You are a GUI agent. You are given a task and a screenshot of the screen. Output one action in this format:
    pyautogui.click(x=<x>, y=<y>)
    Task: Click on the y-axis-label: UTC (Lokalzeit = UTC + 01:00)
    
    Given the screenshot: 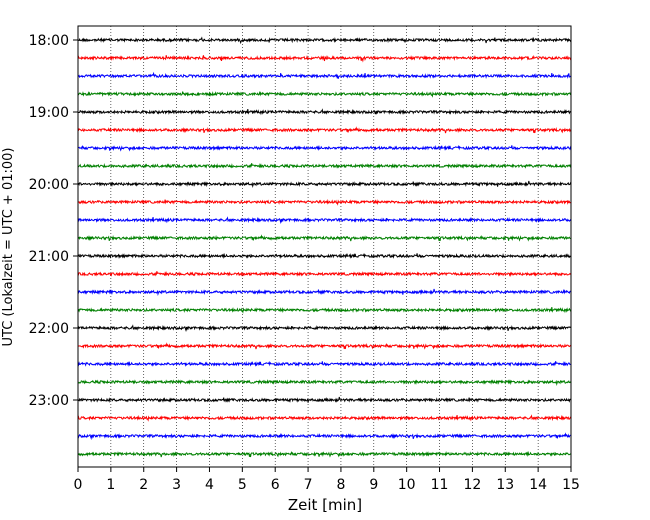 What is the action you would take?
    pyautogui.click(x=8, y=247)
    